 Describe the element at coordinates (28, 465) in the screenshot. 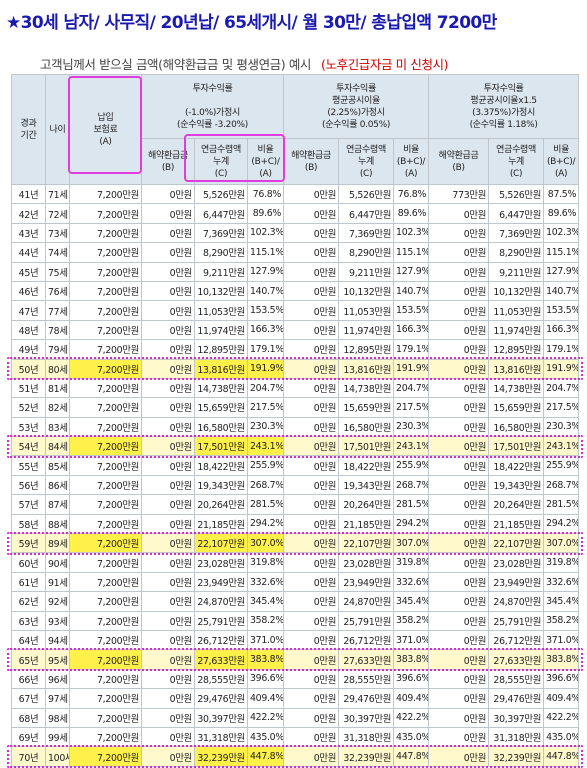

I see `cell-period: 55년` at that location.